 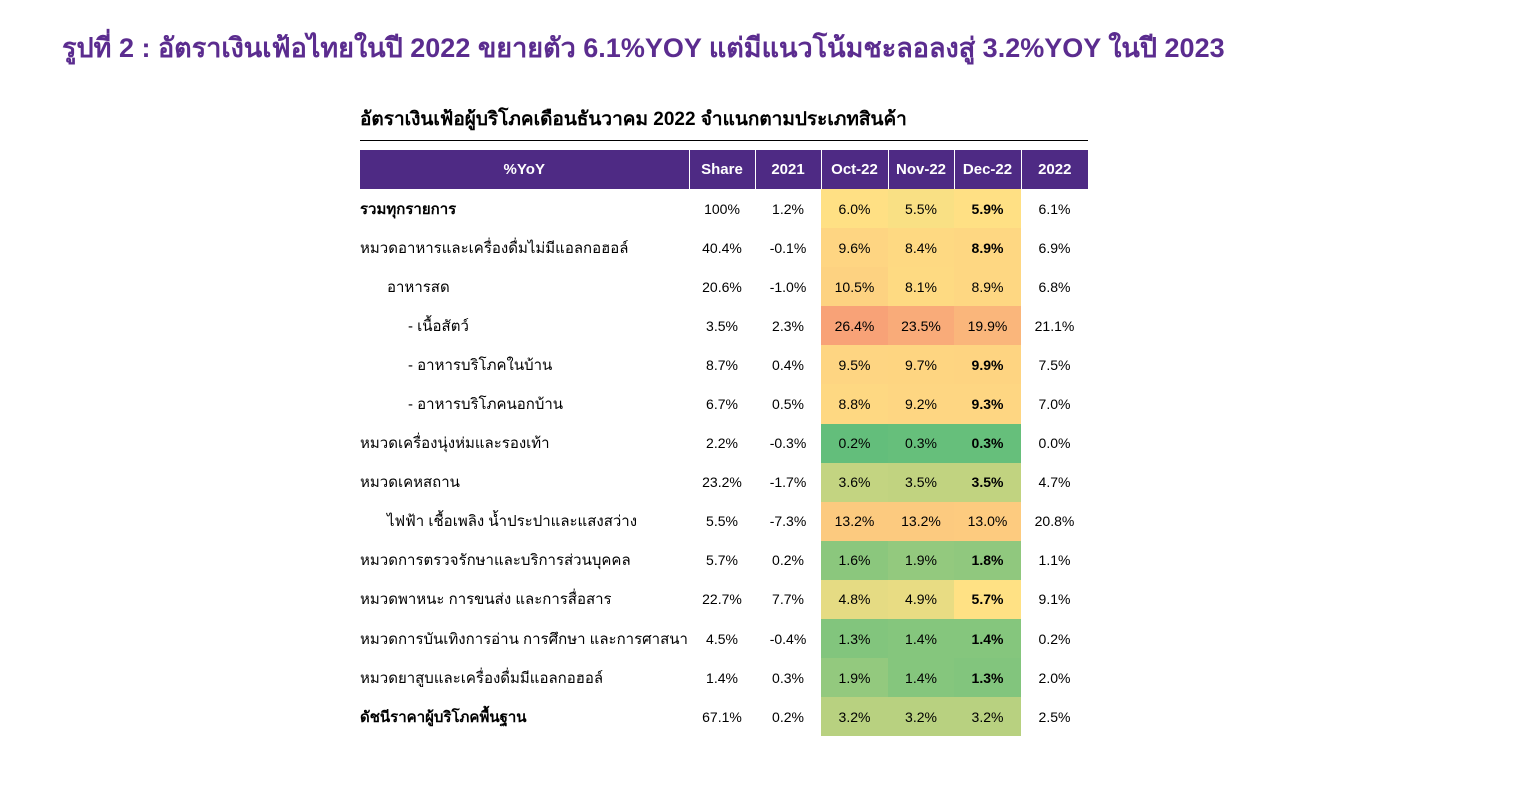 What do you see at coordinates (1054, 169) in the screenshot?
I see `column-header-2022: 2022` at bounding box center [1054, 169].